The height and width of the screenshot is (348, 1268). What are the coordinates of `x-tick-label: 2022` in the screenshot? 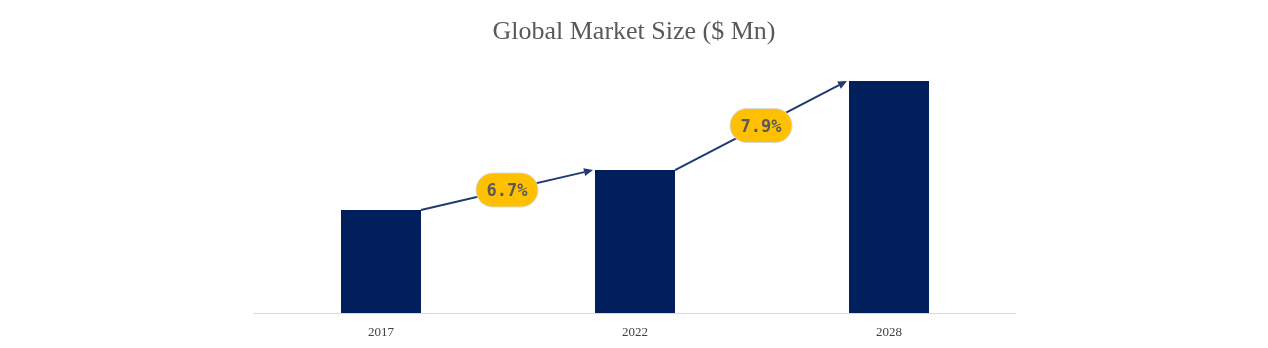 It's located at (635, 331).